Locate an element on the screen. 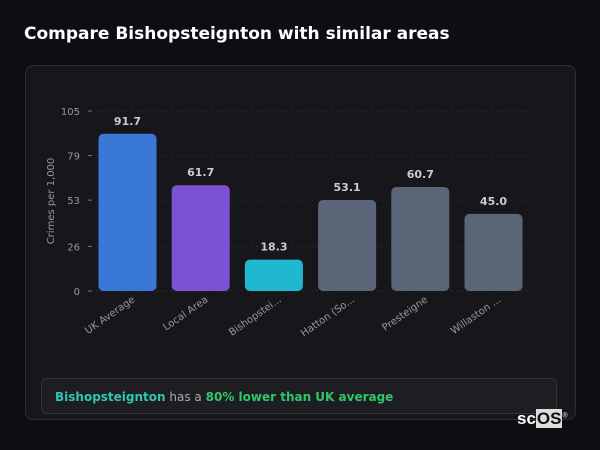 The image size is (600, 450). data-label: 60.7 is located at coordinates (420, 174).